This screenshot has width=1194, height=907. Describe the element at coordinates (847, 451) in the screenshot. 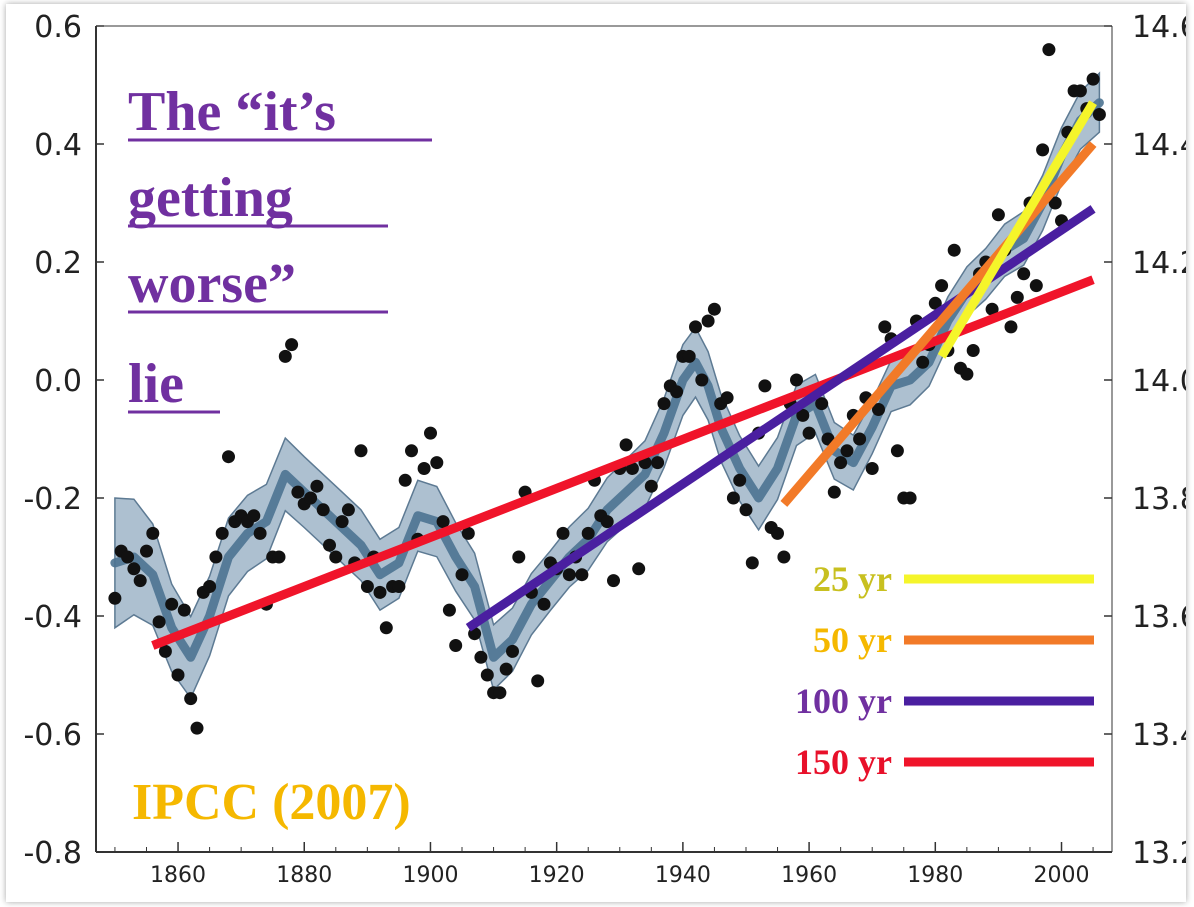

I see `data-point-1966` at that location.